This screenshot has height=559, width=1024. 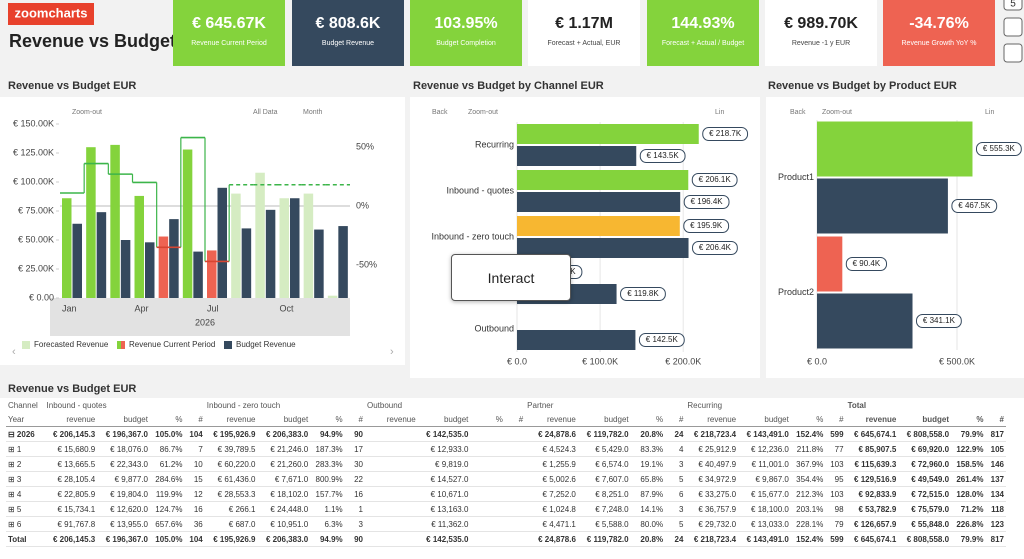 What do you see at coordinates (764, 479) in the screenshot?
I see `table-cell: € 9,867.0` at bounding box center [764, 479].